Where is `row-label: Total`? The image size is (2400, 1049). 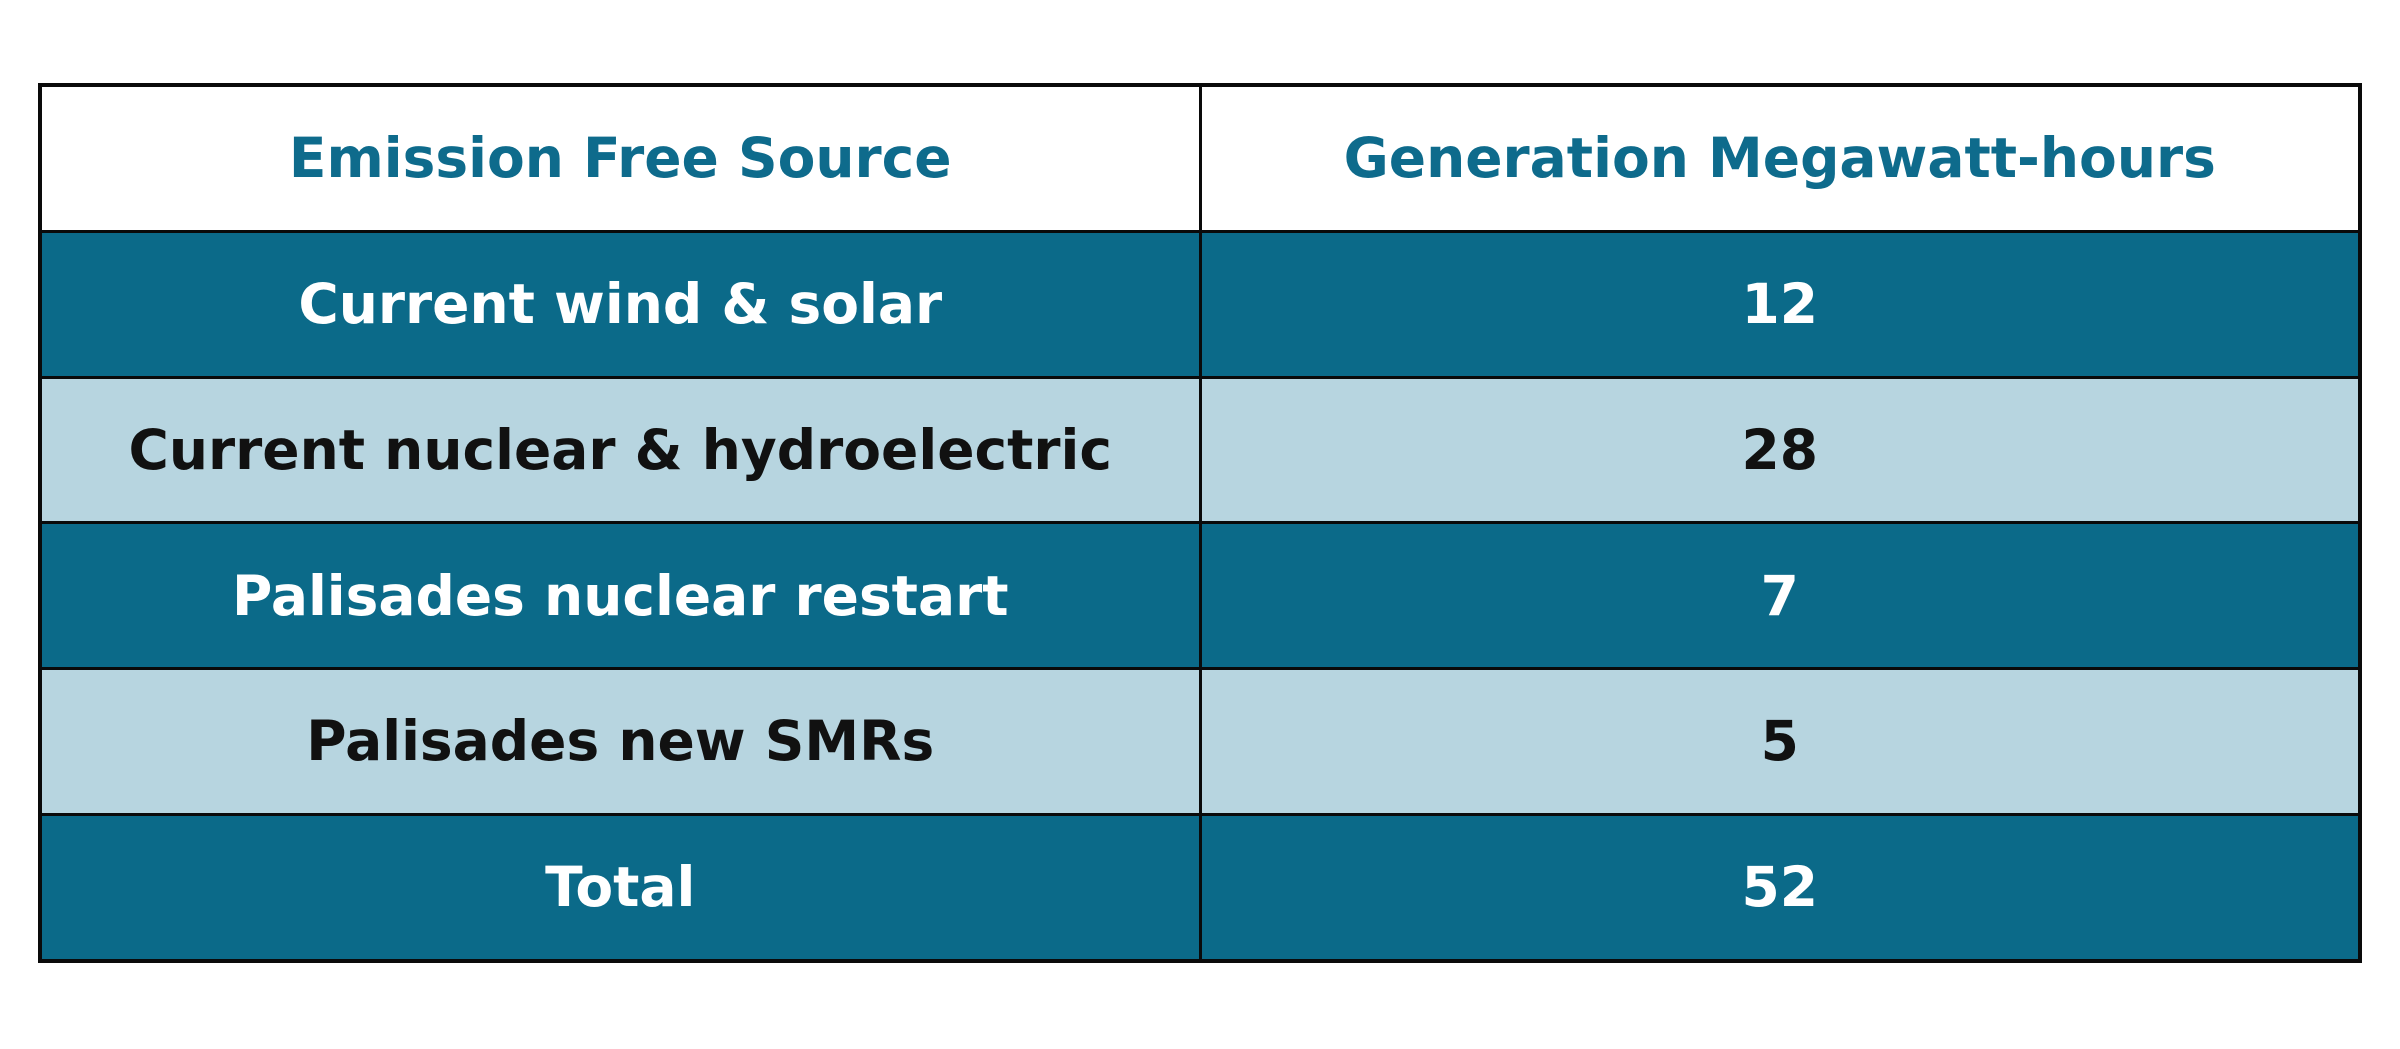
row-label: Total is located at coordinates (620, 887).